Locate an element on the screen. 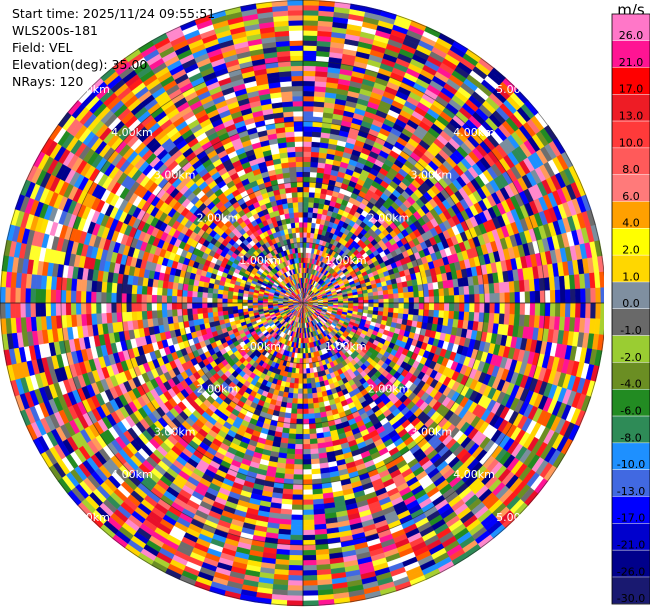 The height and width of the screenshot is (610, 650). elevation-label: Elevation(deg): 35.00 is located at coordinates (80, 64).